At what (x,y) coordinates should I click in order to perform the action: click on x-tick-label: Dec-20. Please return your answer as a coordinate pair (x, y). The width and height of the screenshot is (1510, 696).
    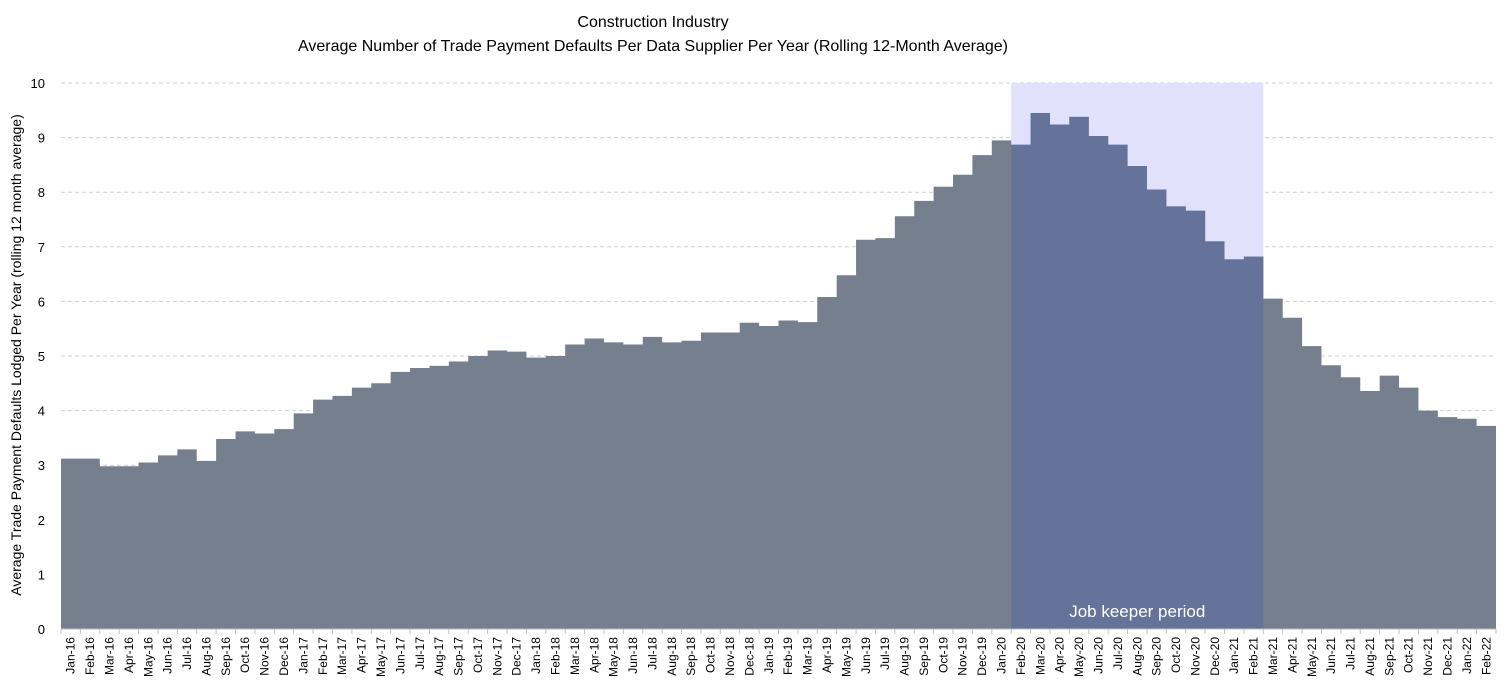
    Looking at the image, I should click on (1215, 656).